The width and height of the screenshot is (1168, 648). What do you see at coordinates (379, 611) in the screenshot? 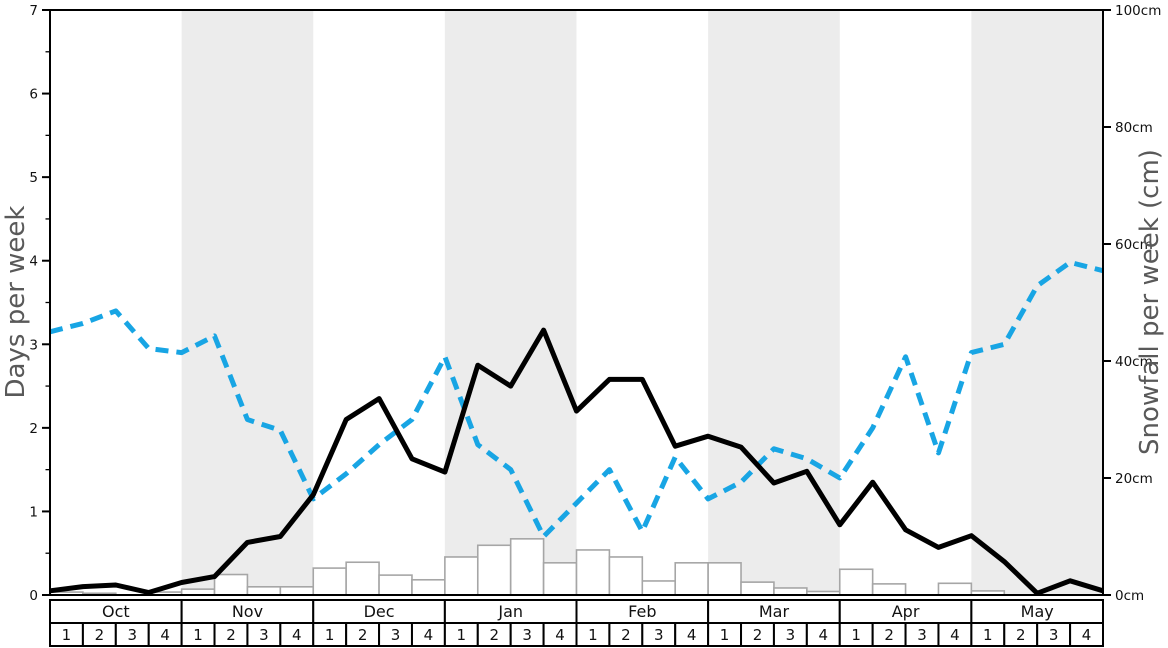
I see `month-label: Dec` at bounding box center [379, 611].